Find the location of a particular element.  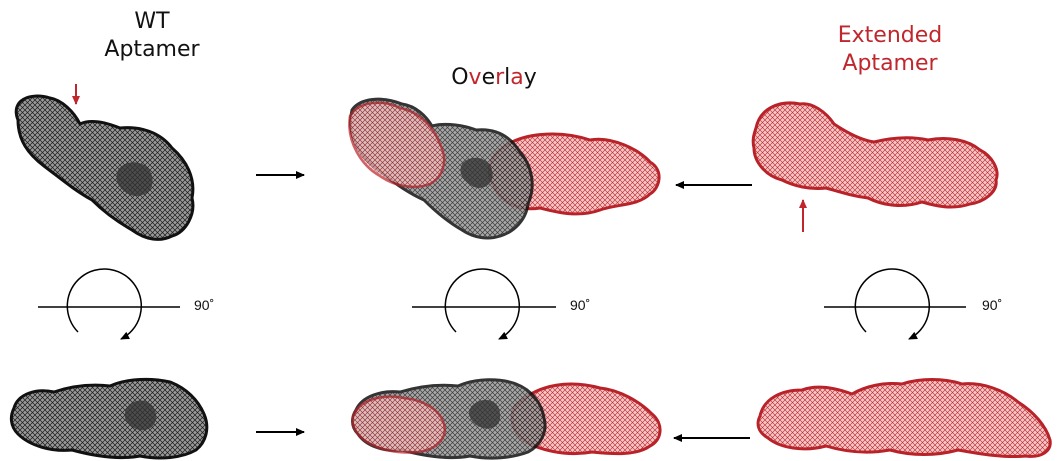

rotation-symbol-left is located at coordinates (109, 304).